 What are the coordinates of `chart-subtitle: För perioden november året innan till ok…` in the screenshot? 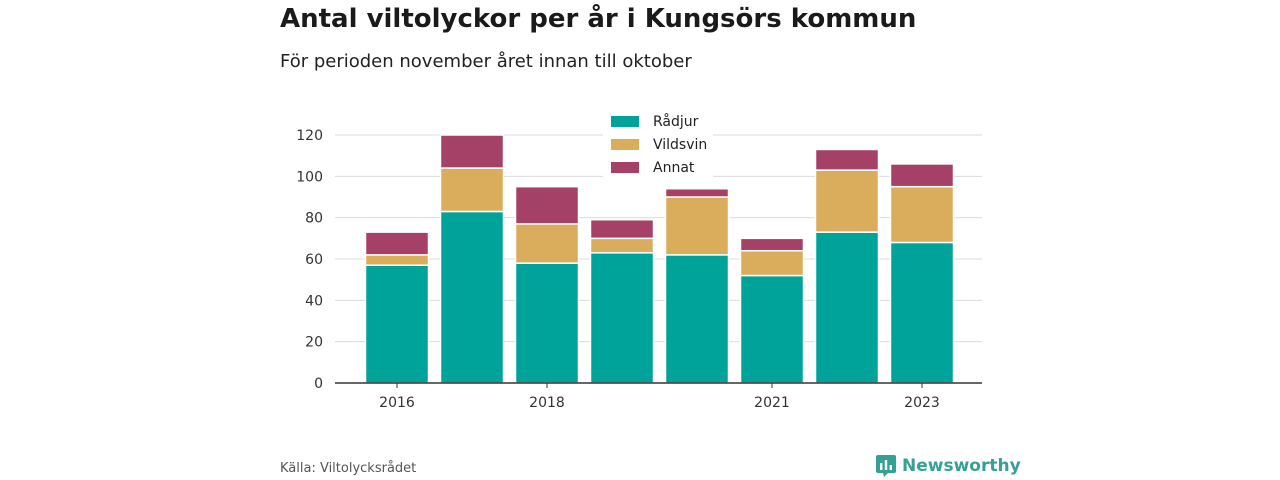 It's located at (486, 61).